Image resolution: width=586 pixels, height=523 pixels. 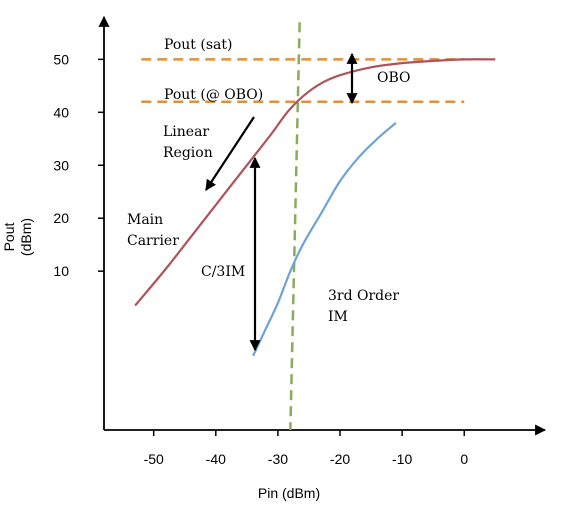 I want to click on main-carrier-label-line-1: Main, so click(x=145, y=220).